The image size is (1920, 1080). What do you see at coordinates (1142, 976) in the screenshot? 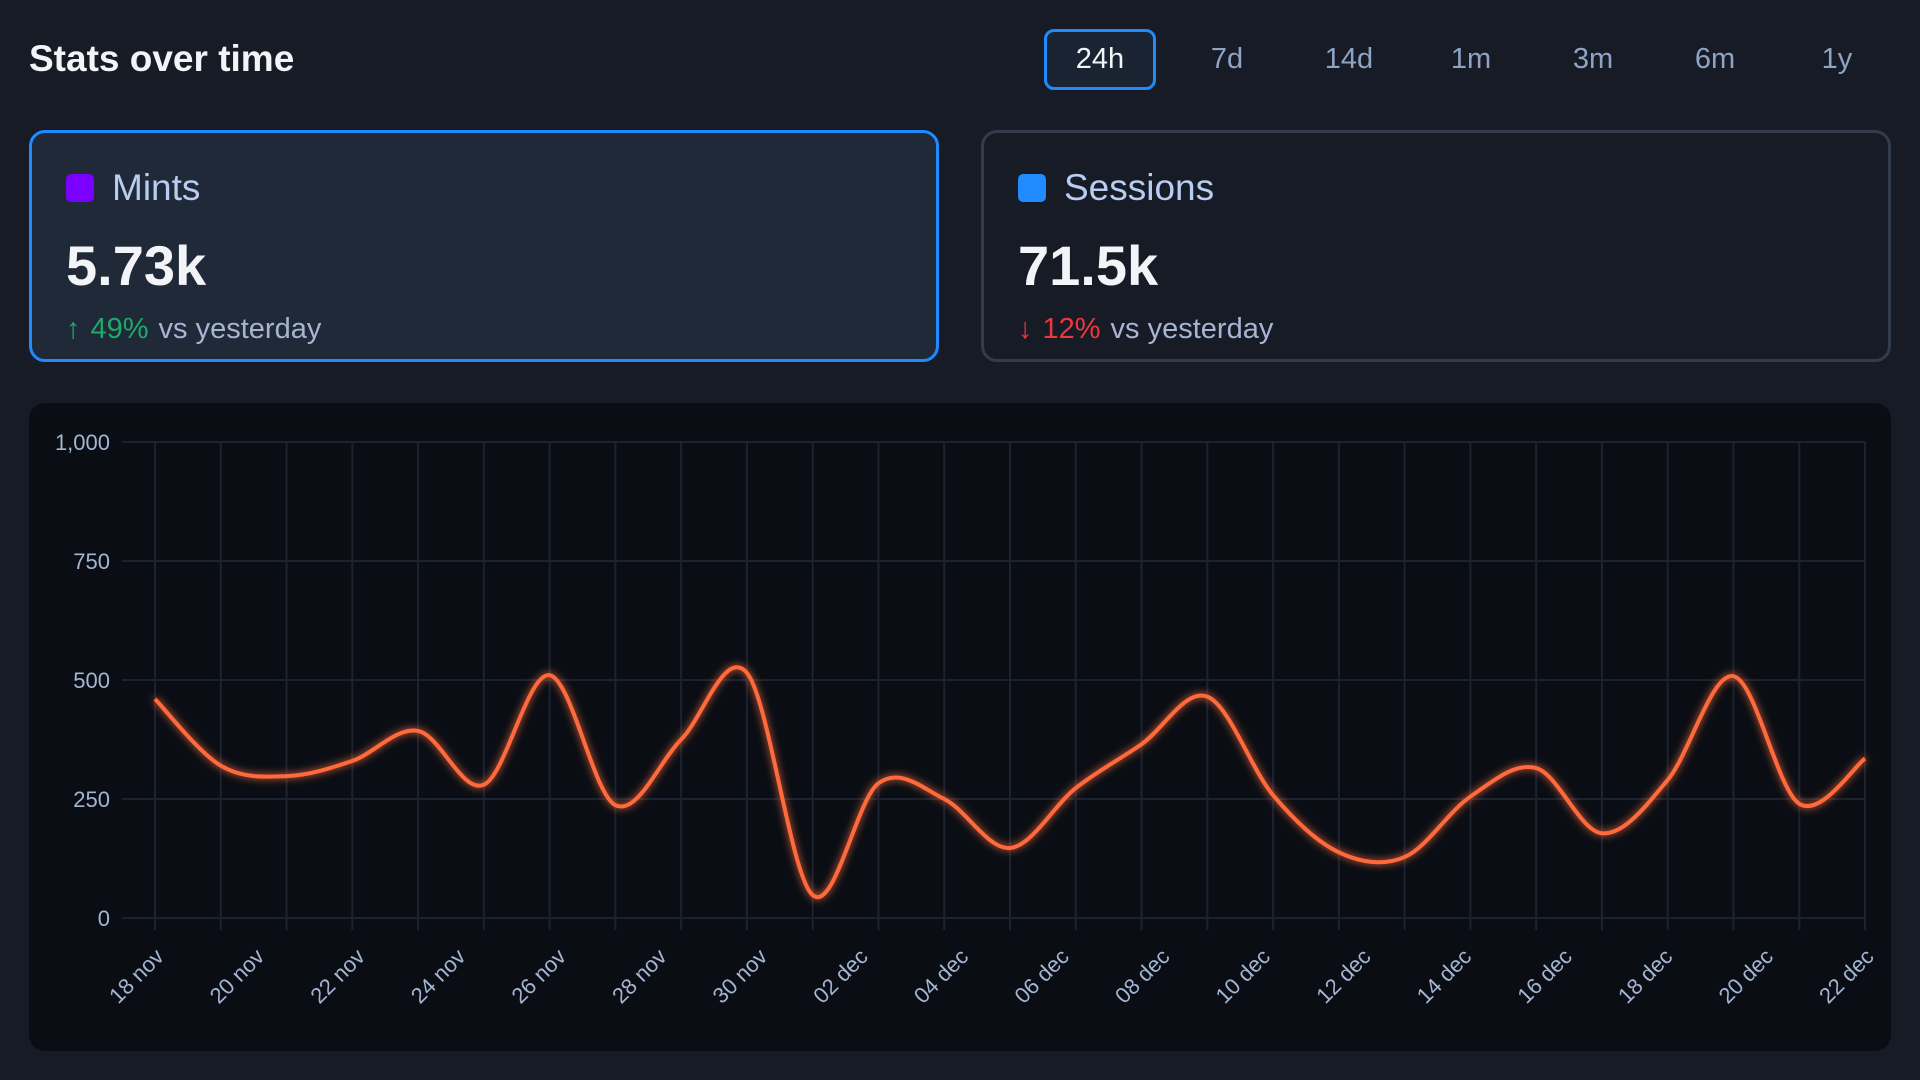
I see `x-tick-label: 08 dec` at bounding box center [1142, 976].